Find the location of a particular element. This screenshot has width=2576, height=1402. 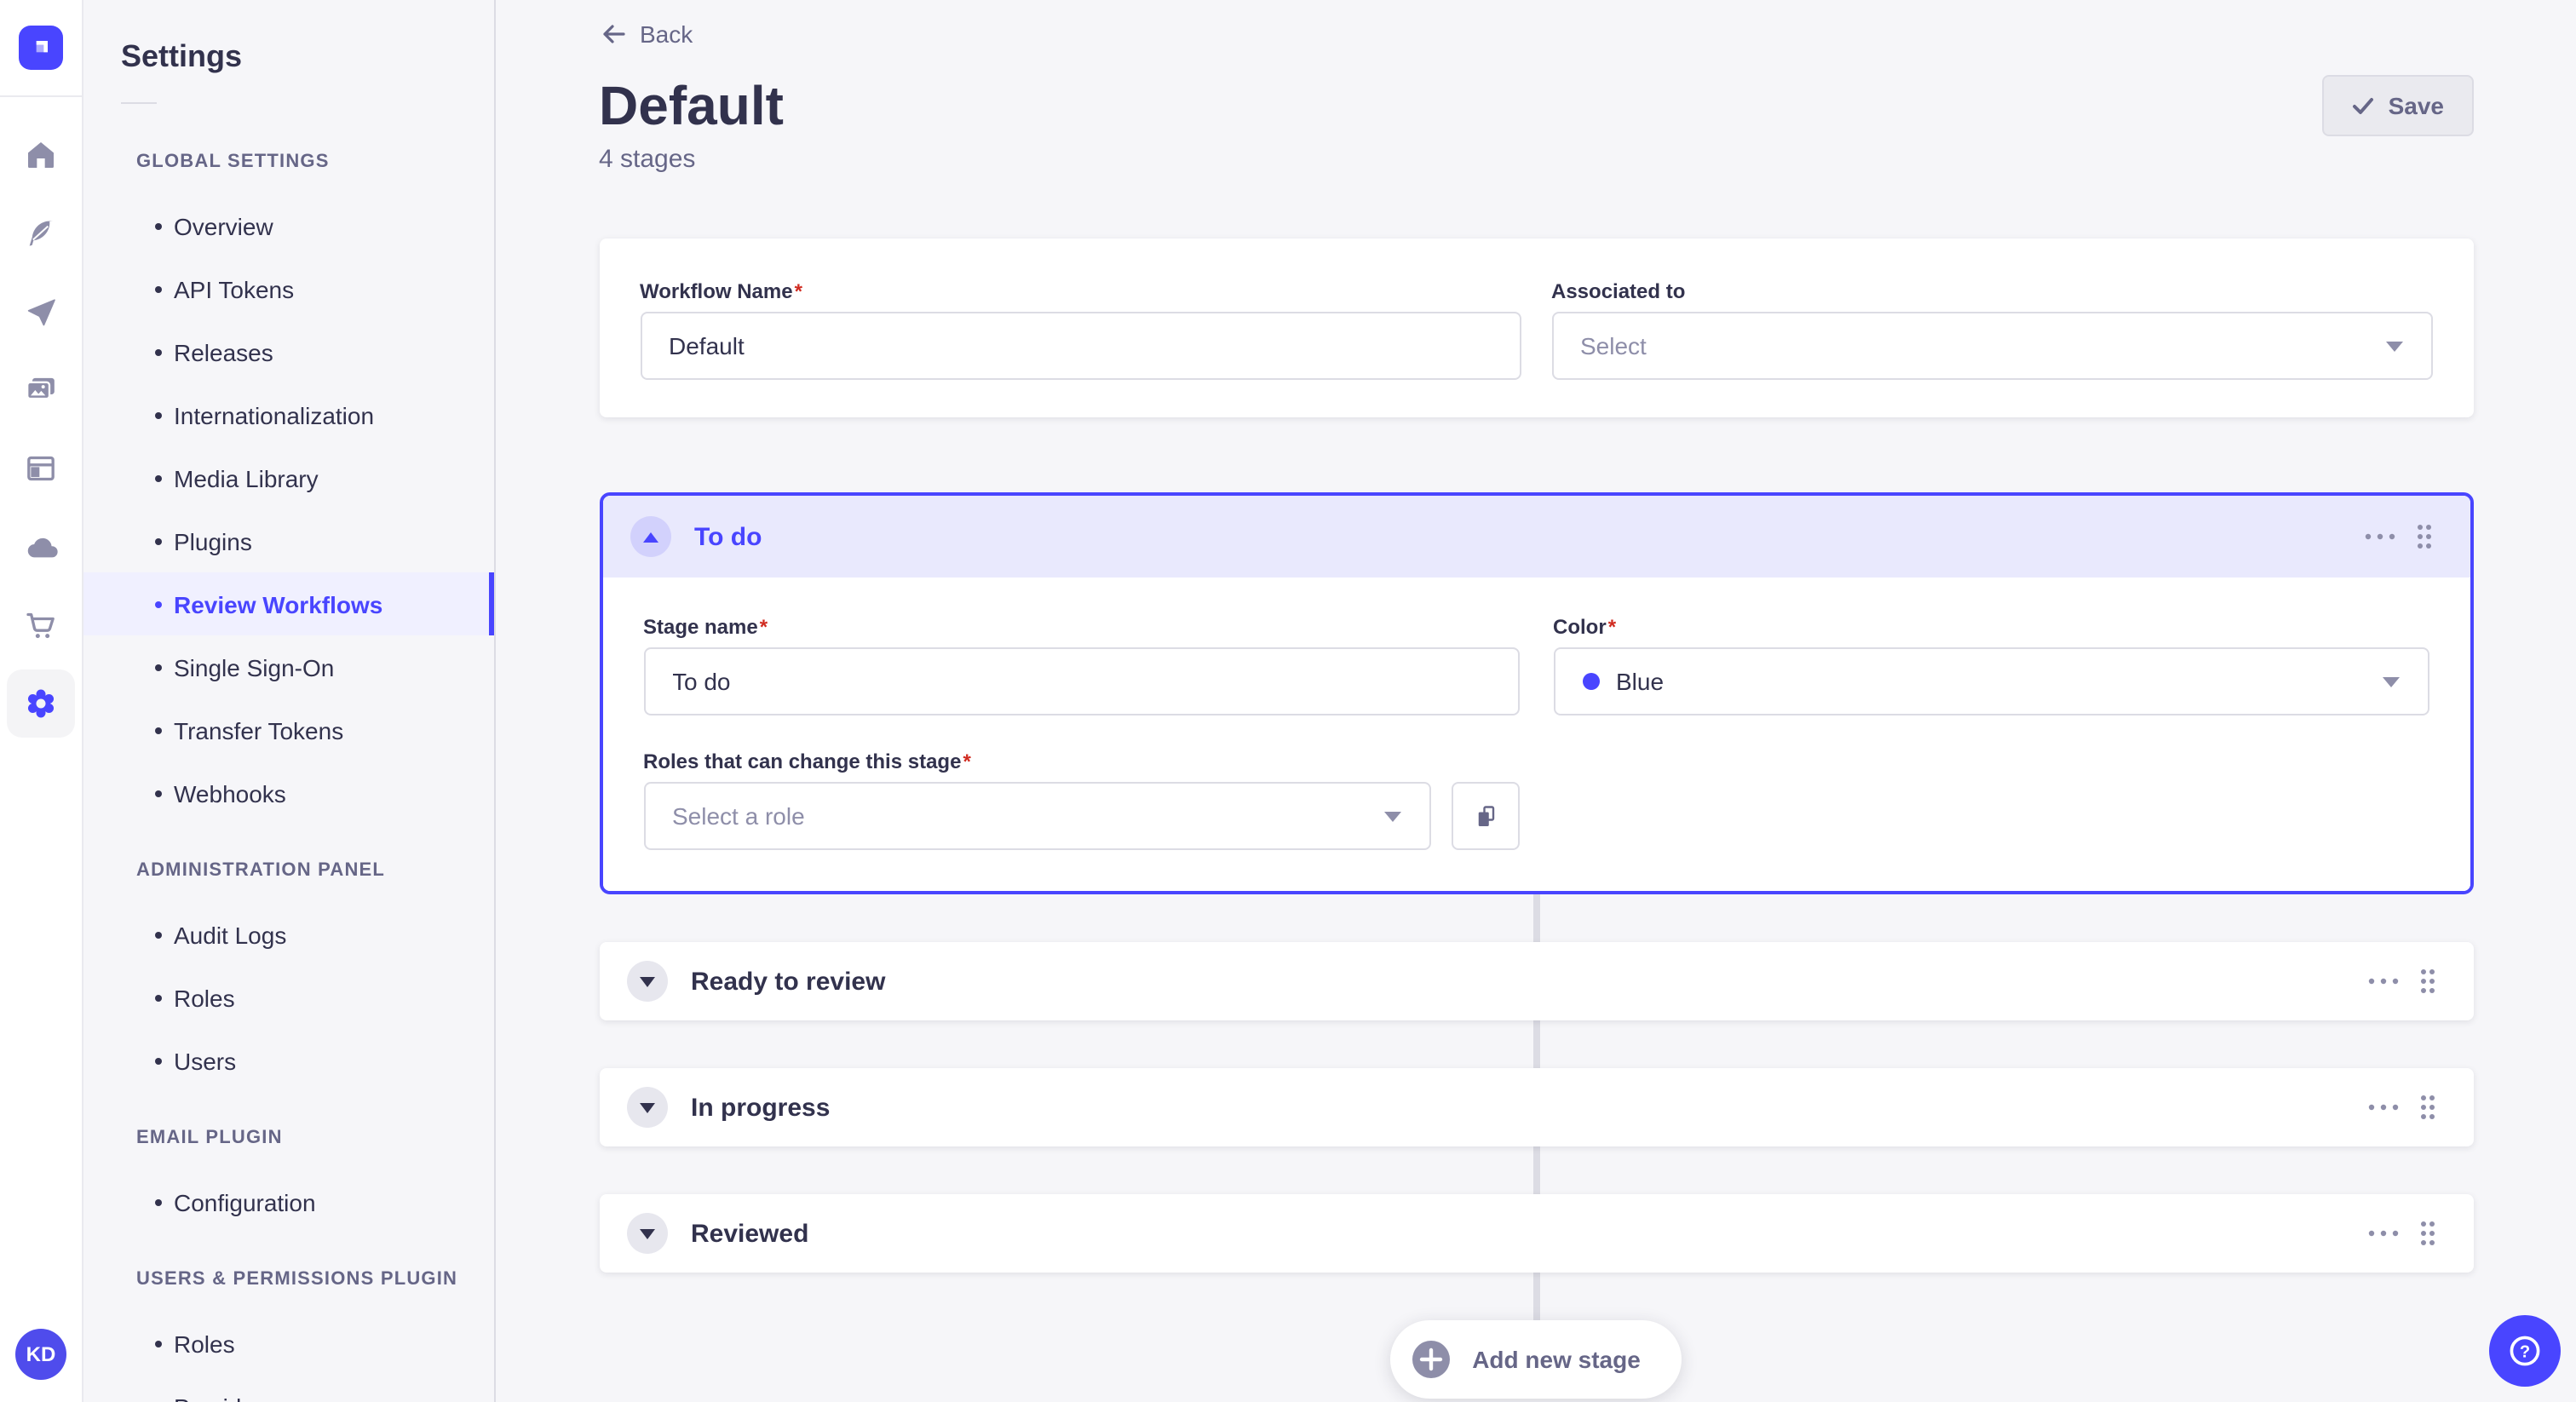

rail-item-home is located at coordinates (41, 155).